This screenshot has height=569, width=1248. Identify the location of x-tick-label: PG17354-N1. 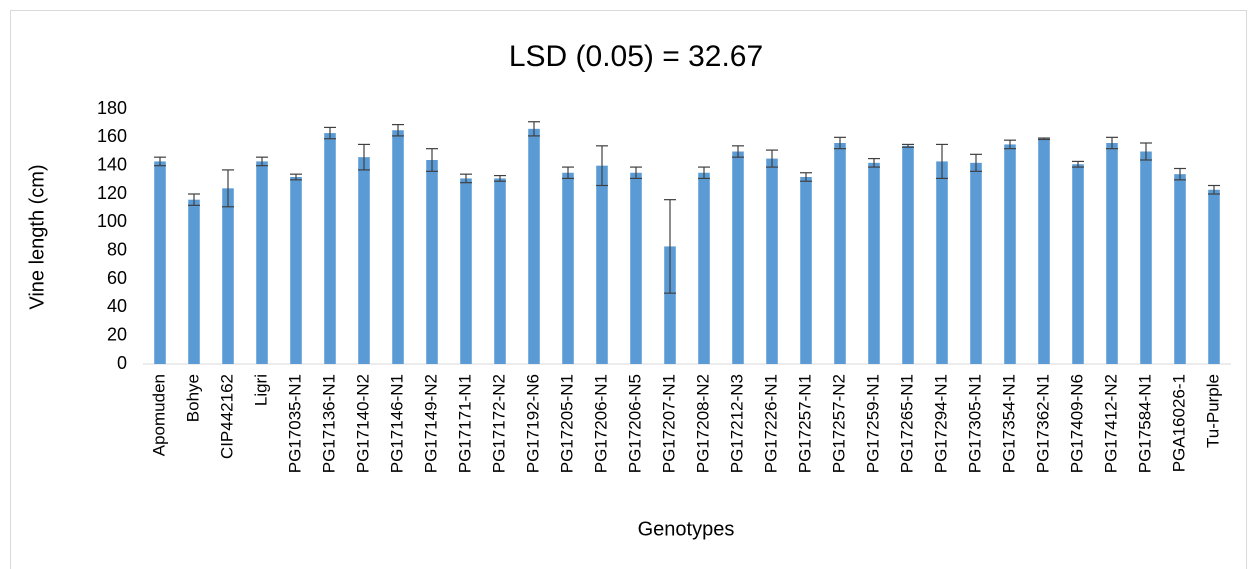
(1008, 423).